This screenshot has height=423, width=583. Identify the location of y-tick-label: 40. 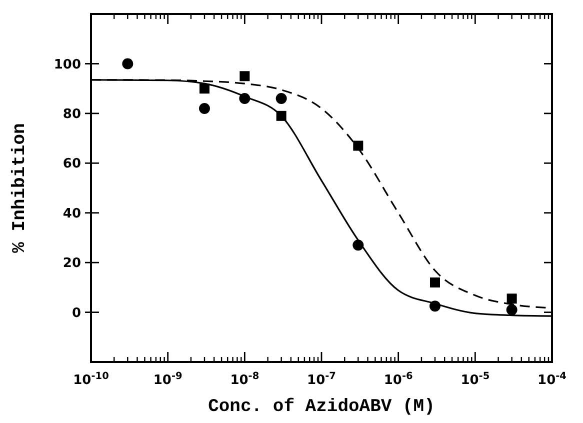
(71, 214).